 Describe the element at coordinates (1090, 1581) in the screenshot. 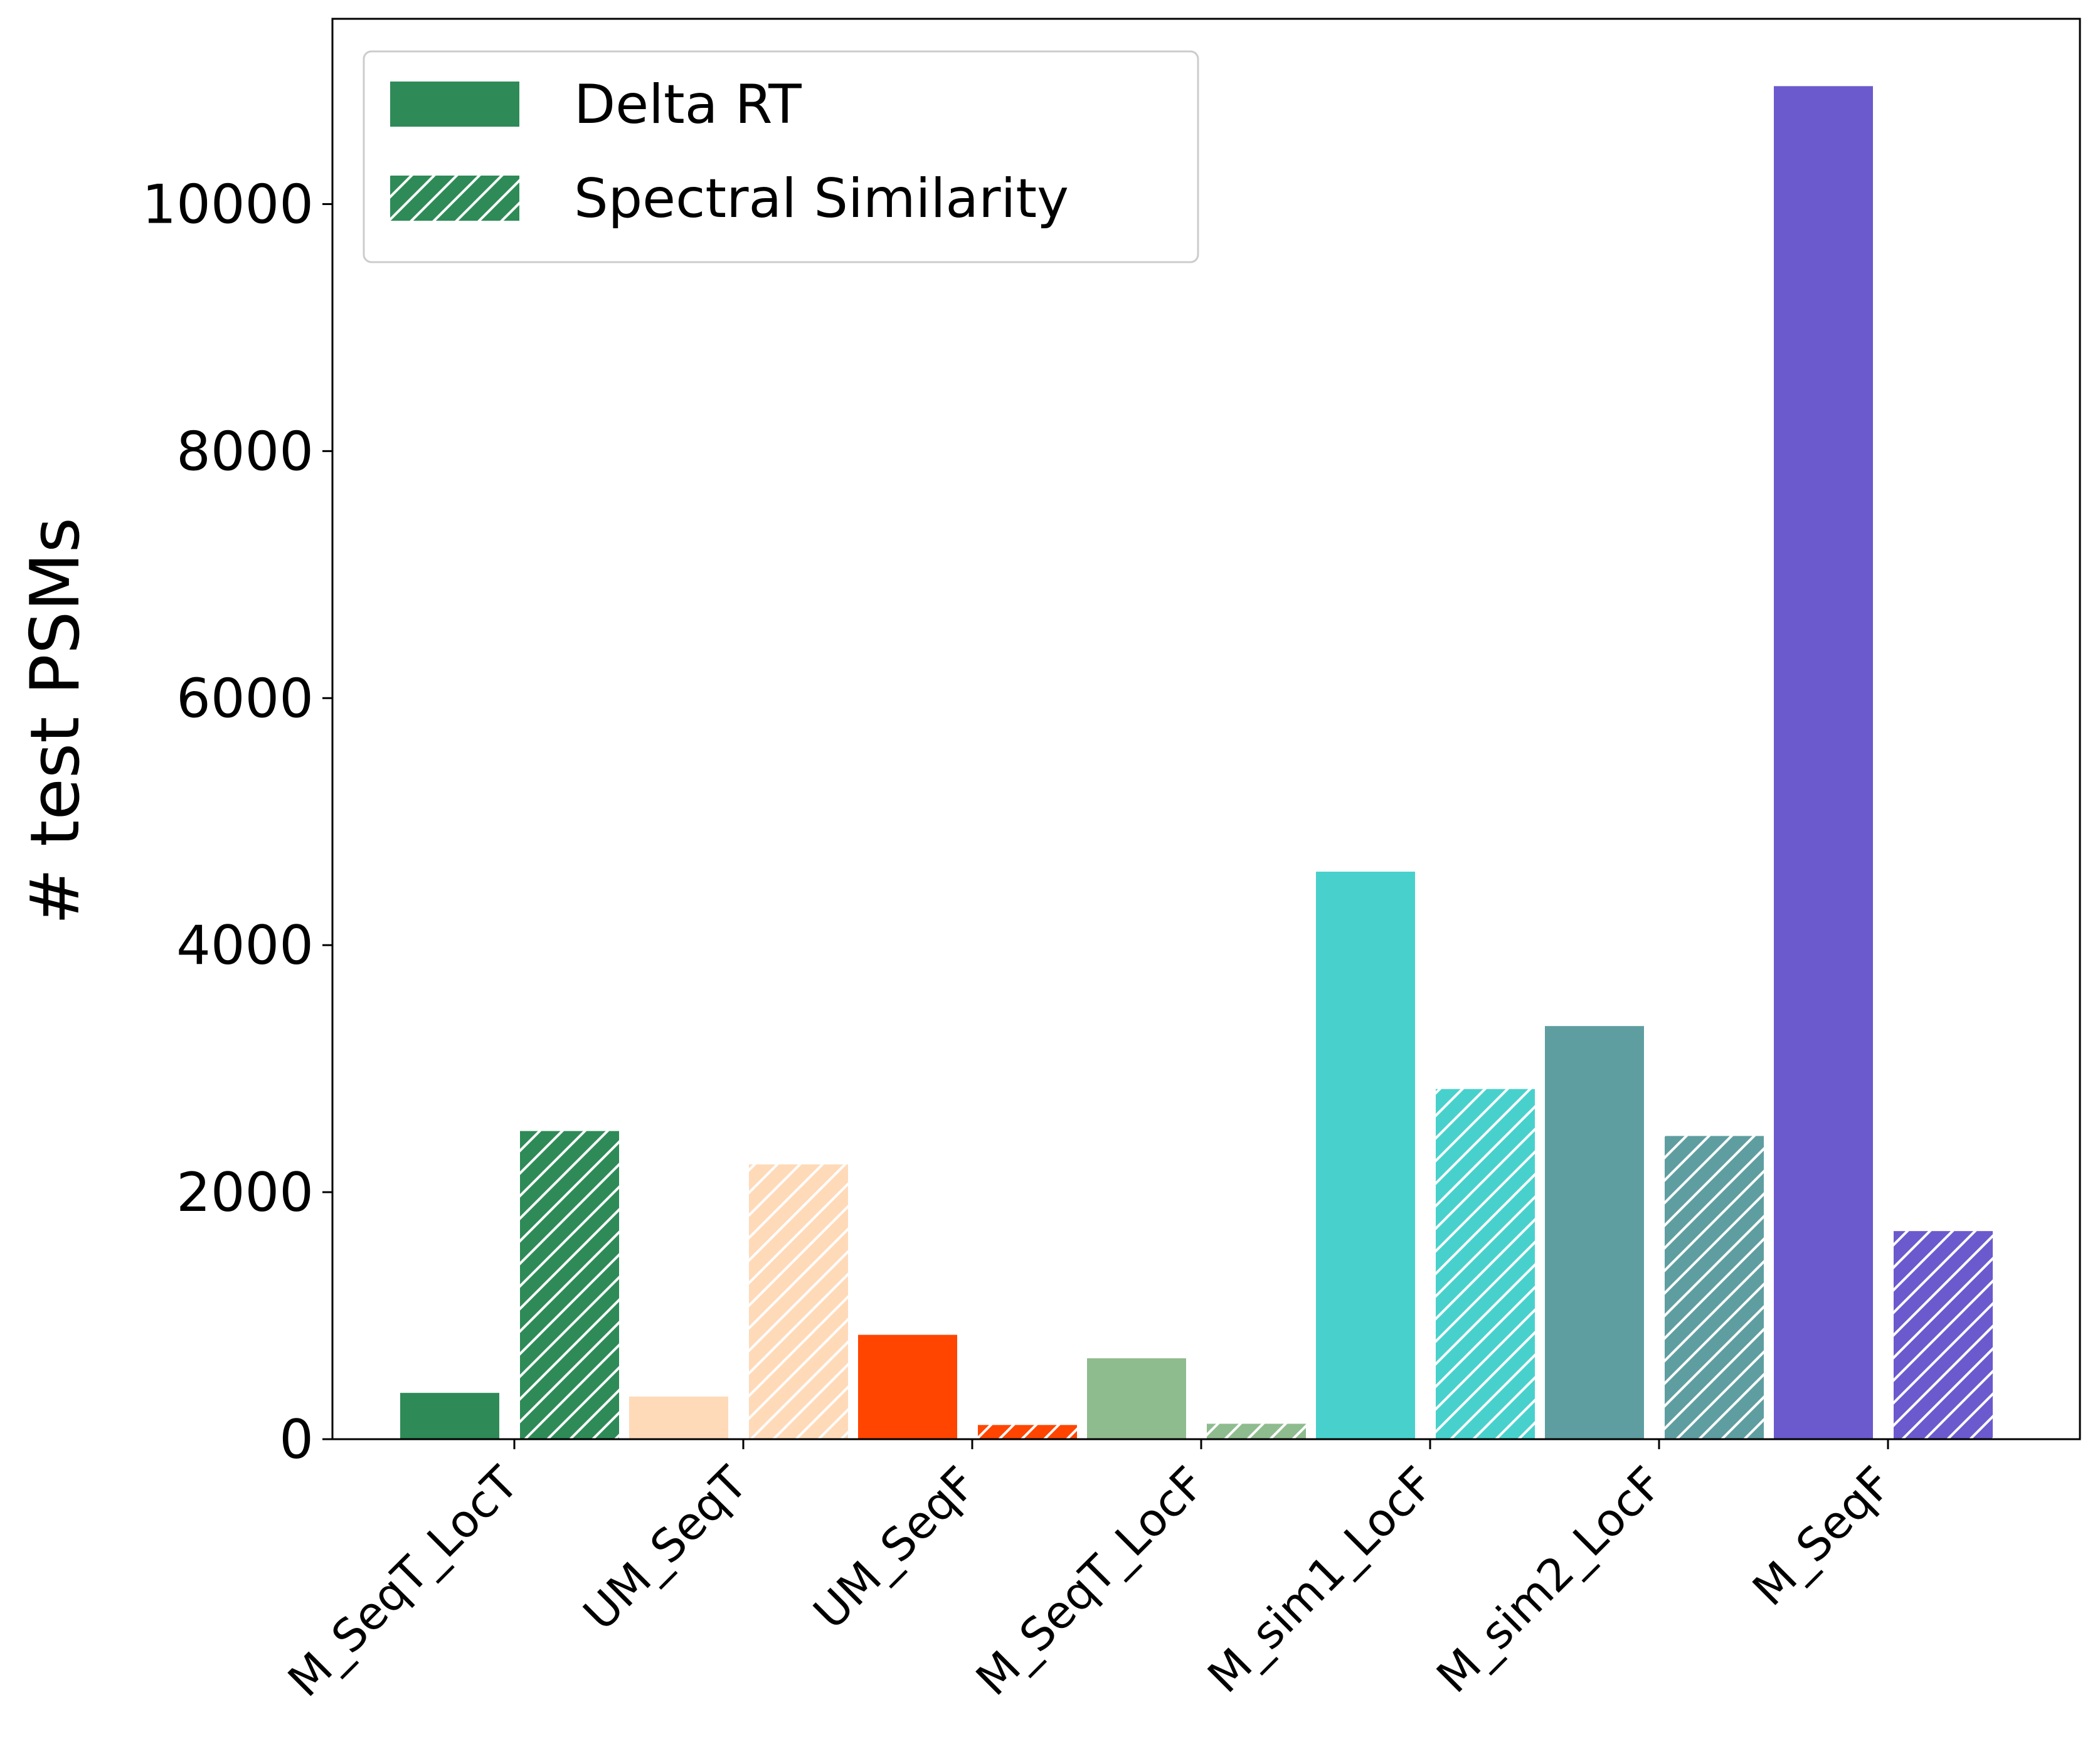

I see `x-tick-label: M_SeqT_LocF` at that location.